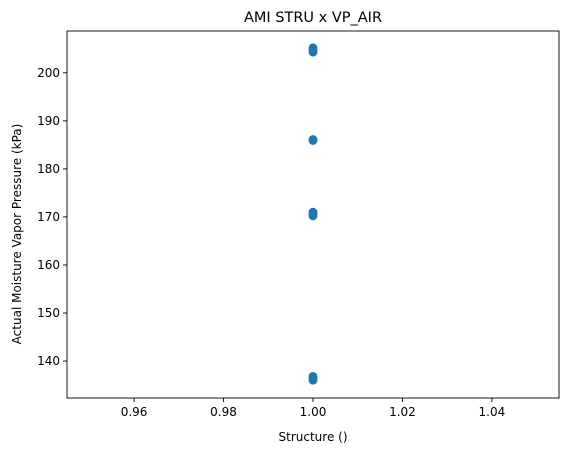 This screenshot has width=571, height=453. I want to click on y-tick-label: 180, so click(48, 169).